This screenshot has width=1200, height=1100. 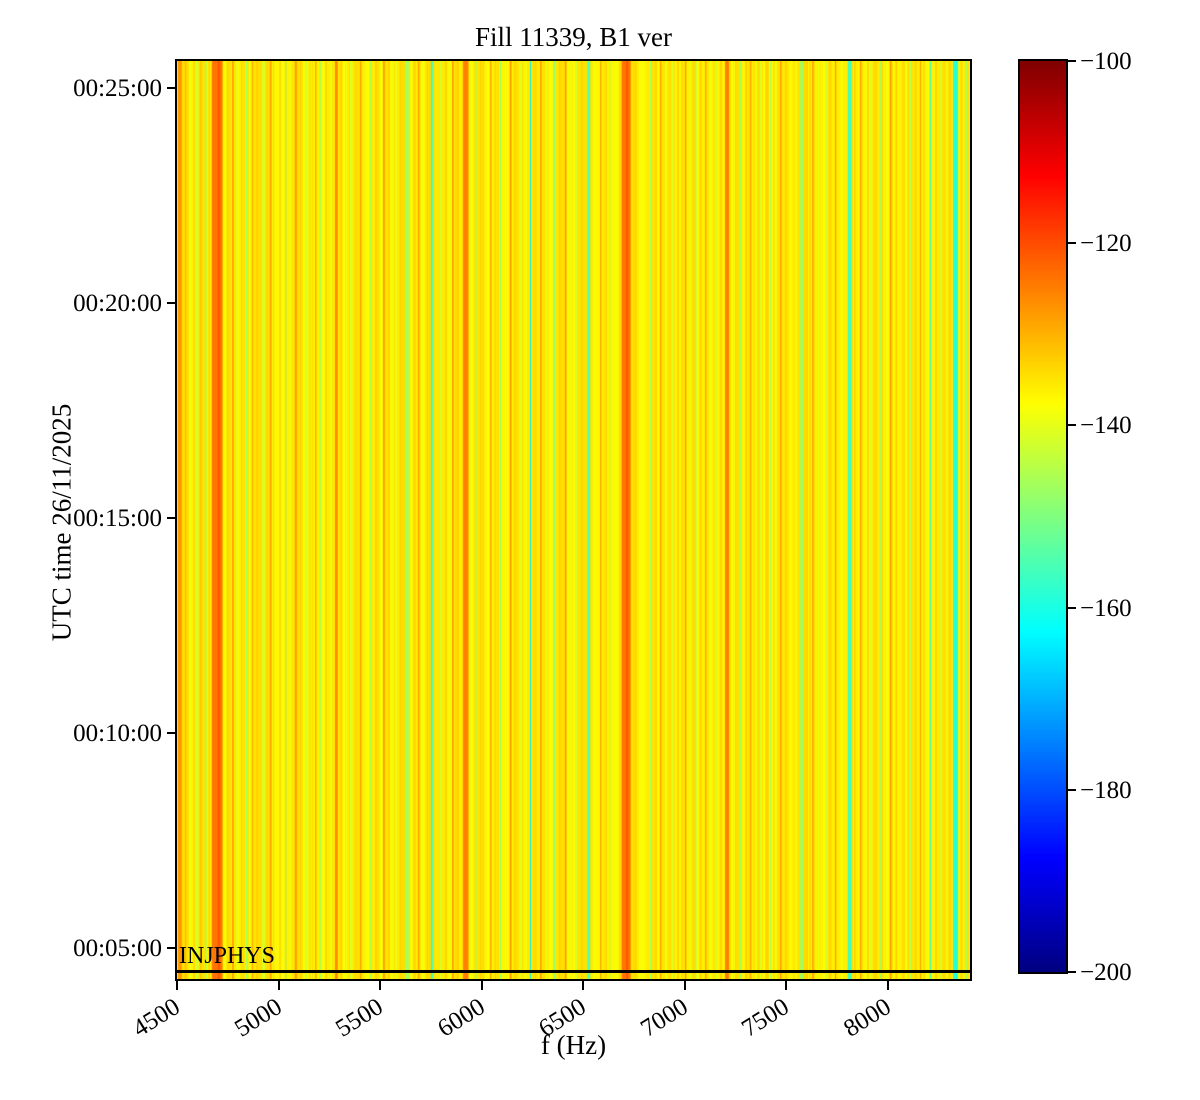 I want to click on y-tick-label: 00:10:00, so click(x=117, y=733).